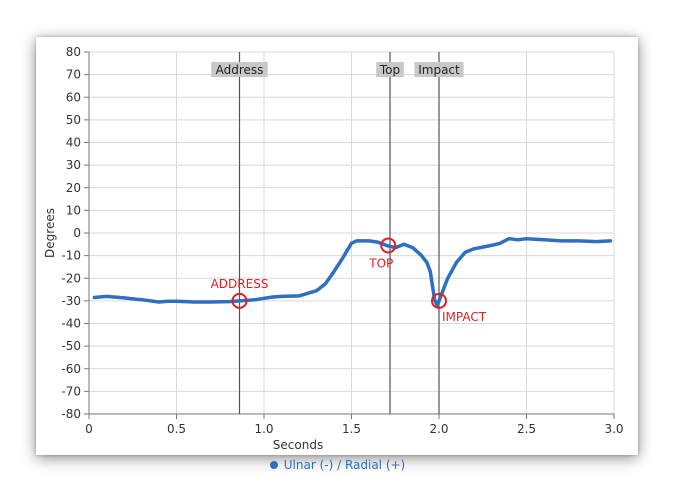 This screenshot has height=492, width=675. I want to click on y-tick-label: 80, so click(73, 52).